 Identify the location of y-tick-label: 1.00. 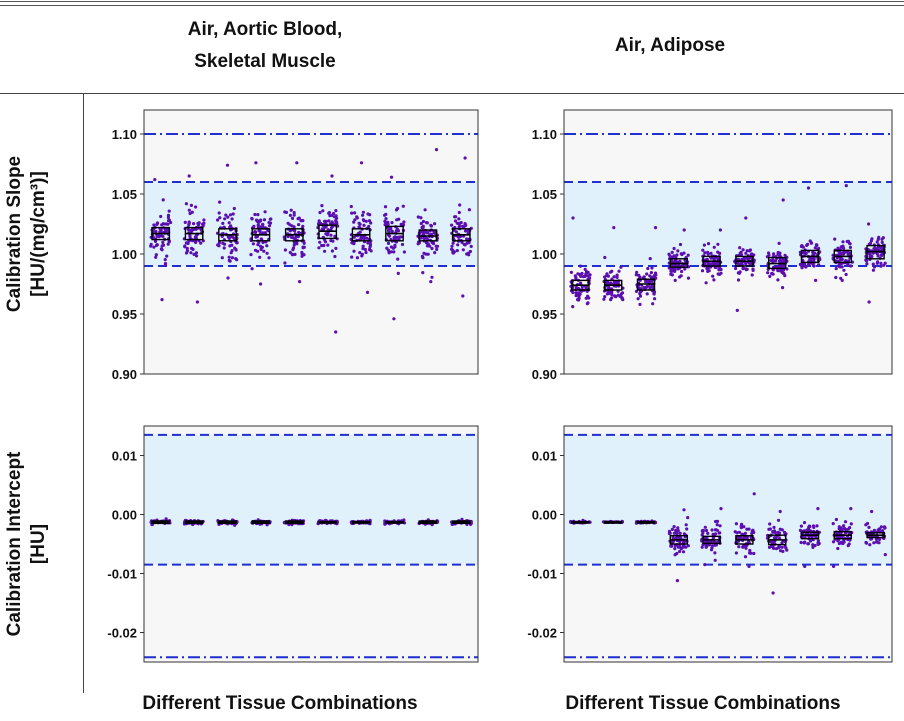
(124, 254).